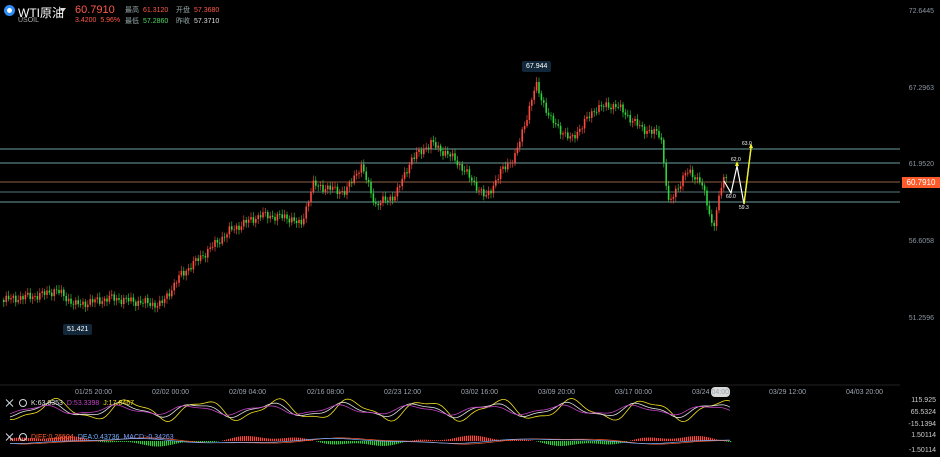 The image size is (940, 457). What do you see at coordinates (921, 11) in the screenshot?
I see `price-tick: 72.6445` at bounding box center [921, 11].